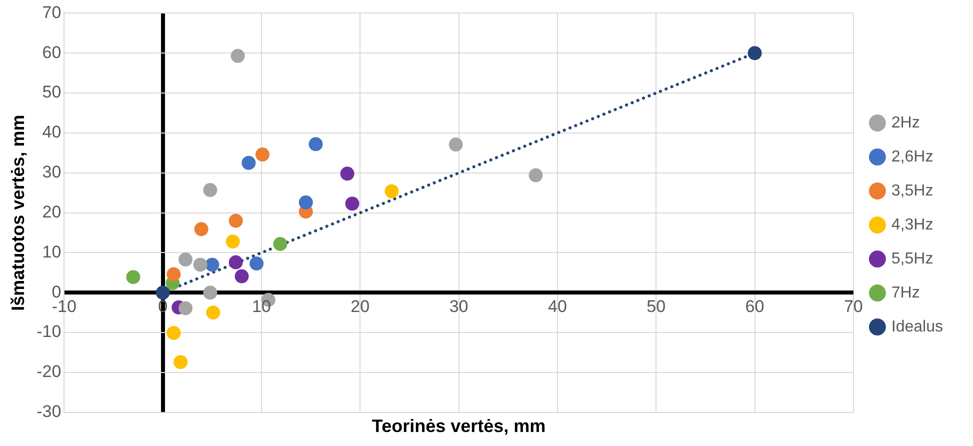 This screenshot has height=446, width=973. What do you see at coordinates (912, 225) in the screenshot?
I see `legend-label: 4,3Hz` at bounding box center [912, 225].